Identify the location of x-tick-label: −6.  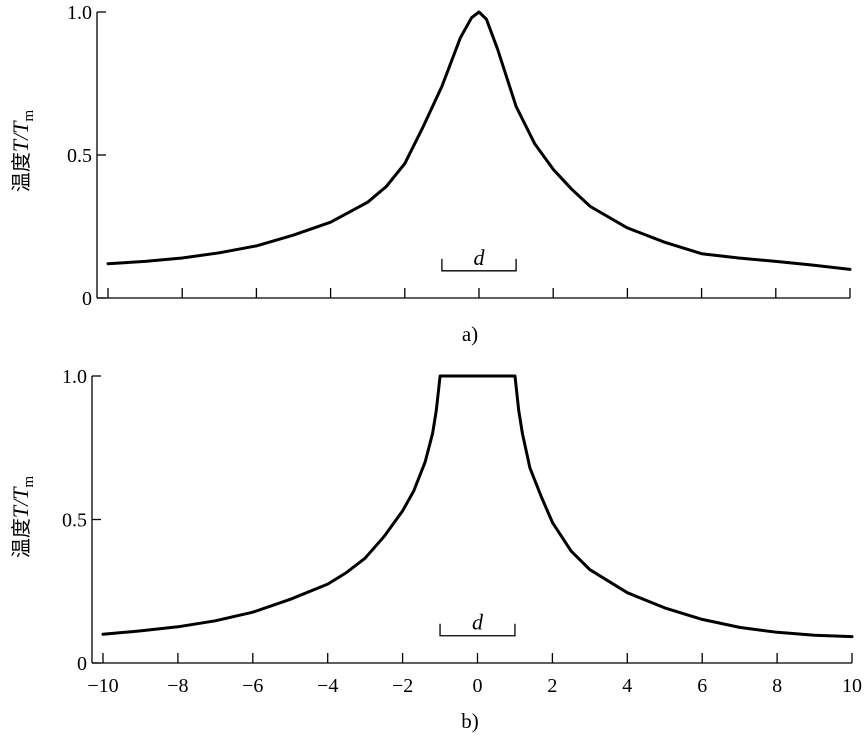
(252, 686).